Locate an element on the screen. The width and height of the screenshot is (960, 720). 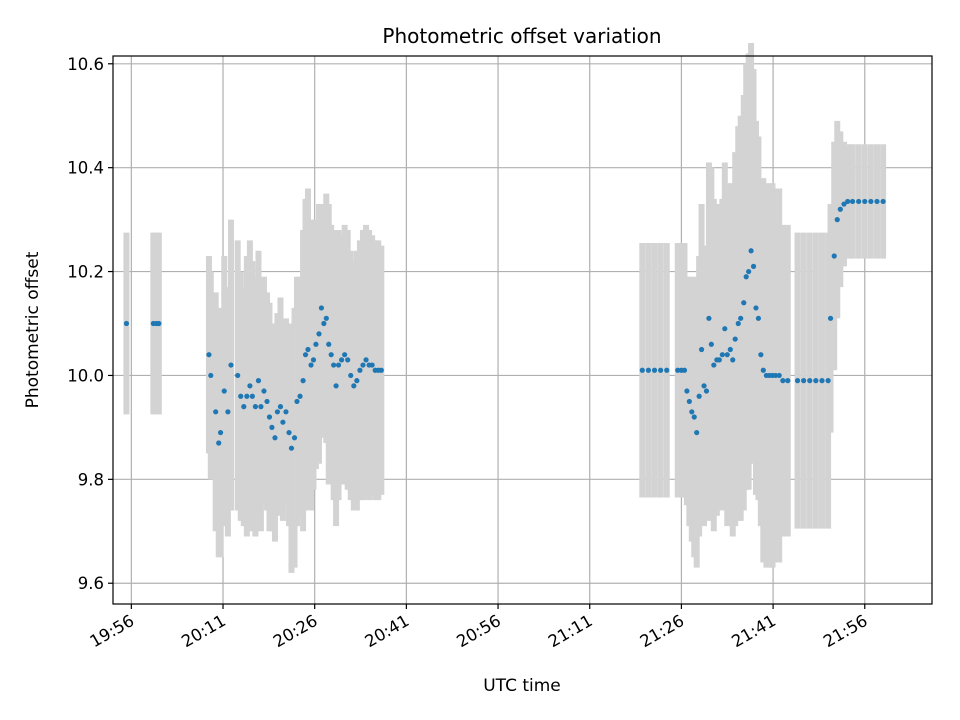
y-axis-label: Photometric offset is located at coordinates (33, 329).